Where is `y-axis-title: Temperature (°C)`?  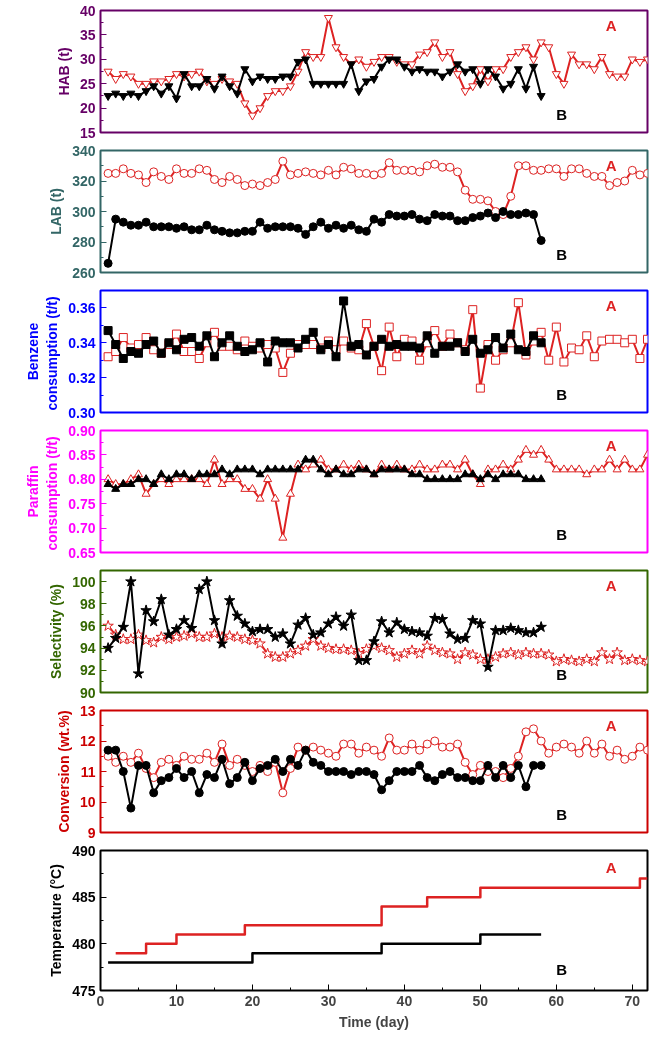
y-axis-title: Temperature (°C) is located at coordinates (56, 920).